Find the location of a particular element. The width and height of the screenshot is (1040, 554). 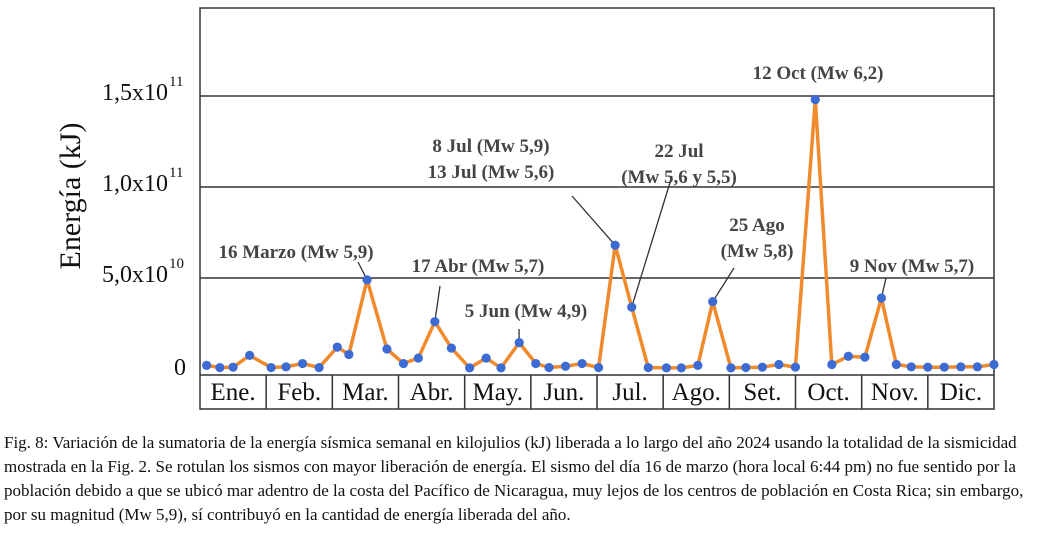

month-label: Abr. is located at coordinates (432, 392).